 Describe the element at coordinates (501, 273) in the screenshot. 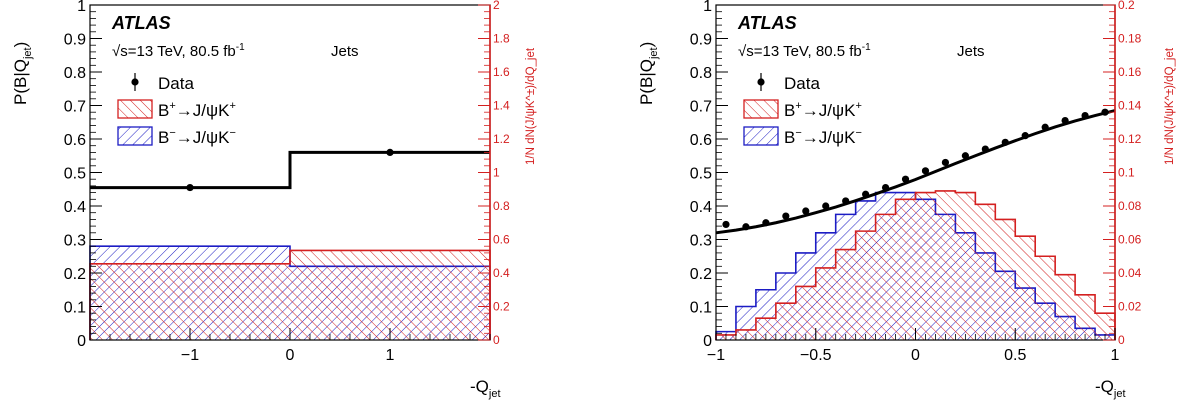

I see `y2-tick-label: 0.4` at that location.